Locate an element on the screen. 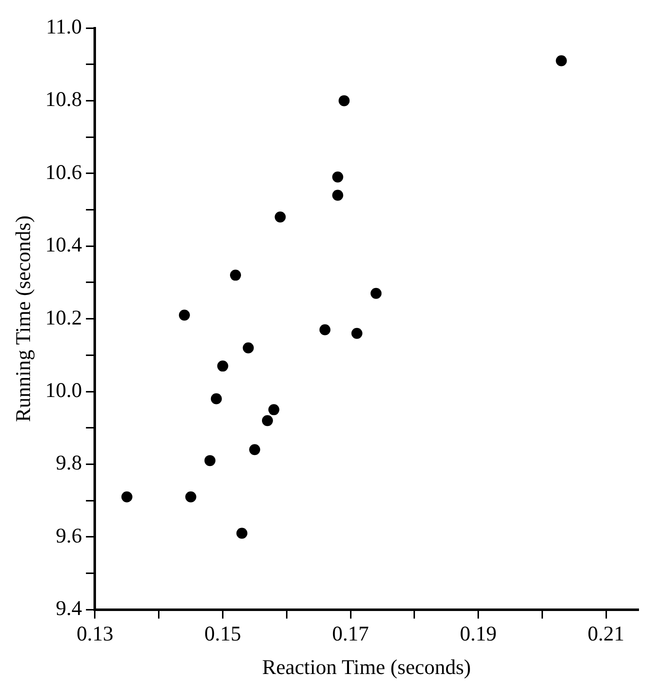 The width and height of the screenshot is (656, 693). y-tick-label: 9.4 is located at coordinates (69, 608).